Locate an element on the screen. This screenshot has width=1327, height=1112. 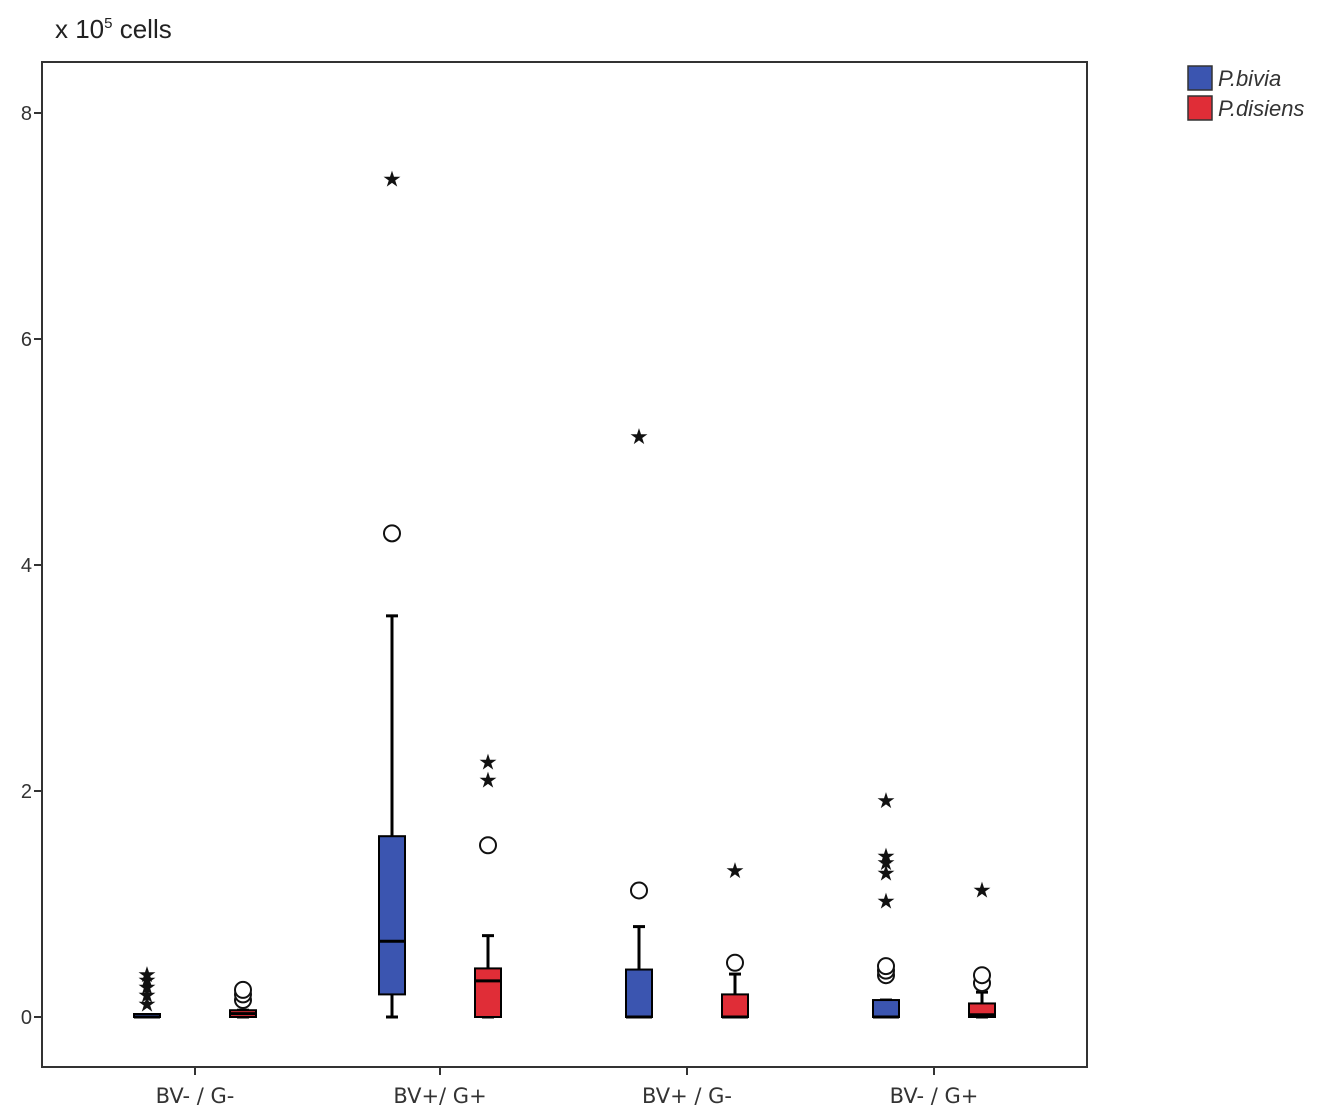
x-category-label: BV+ / G- is located at coordinates (687, 1096).